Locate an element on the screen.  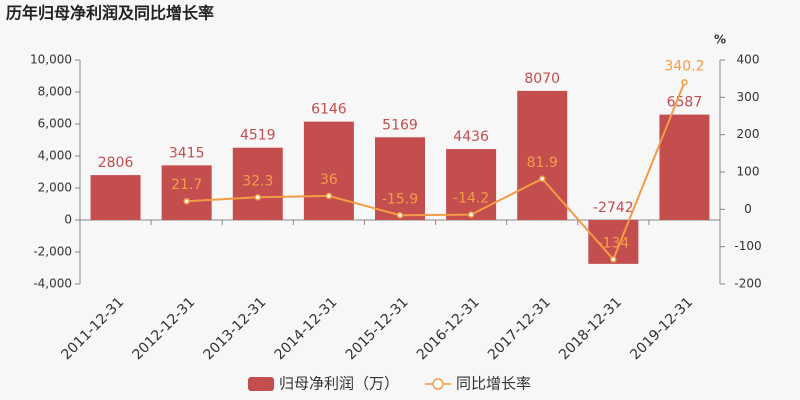
y2-tick-label: -200 is located at coordinates (747, 284).